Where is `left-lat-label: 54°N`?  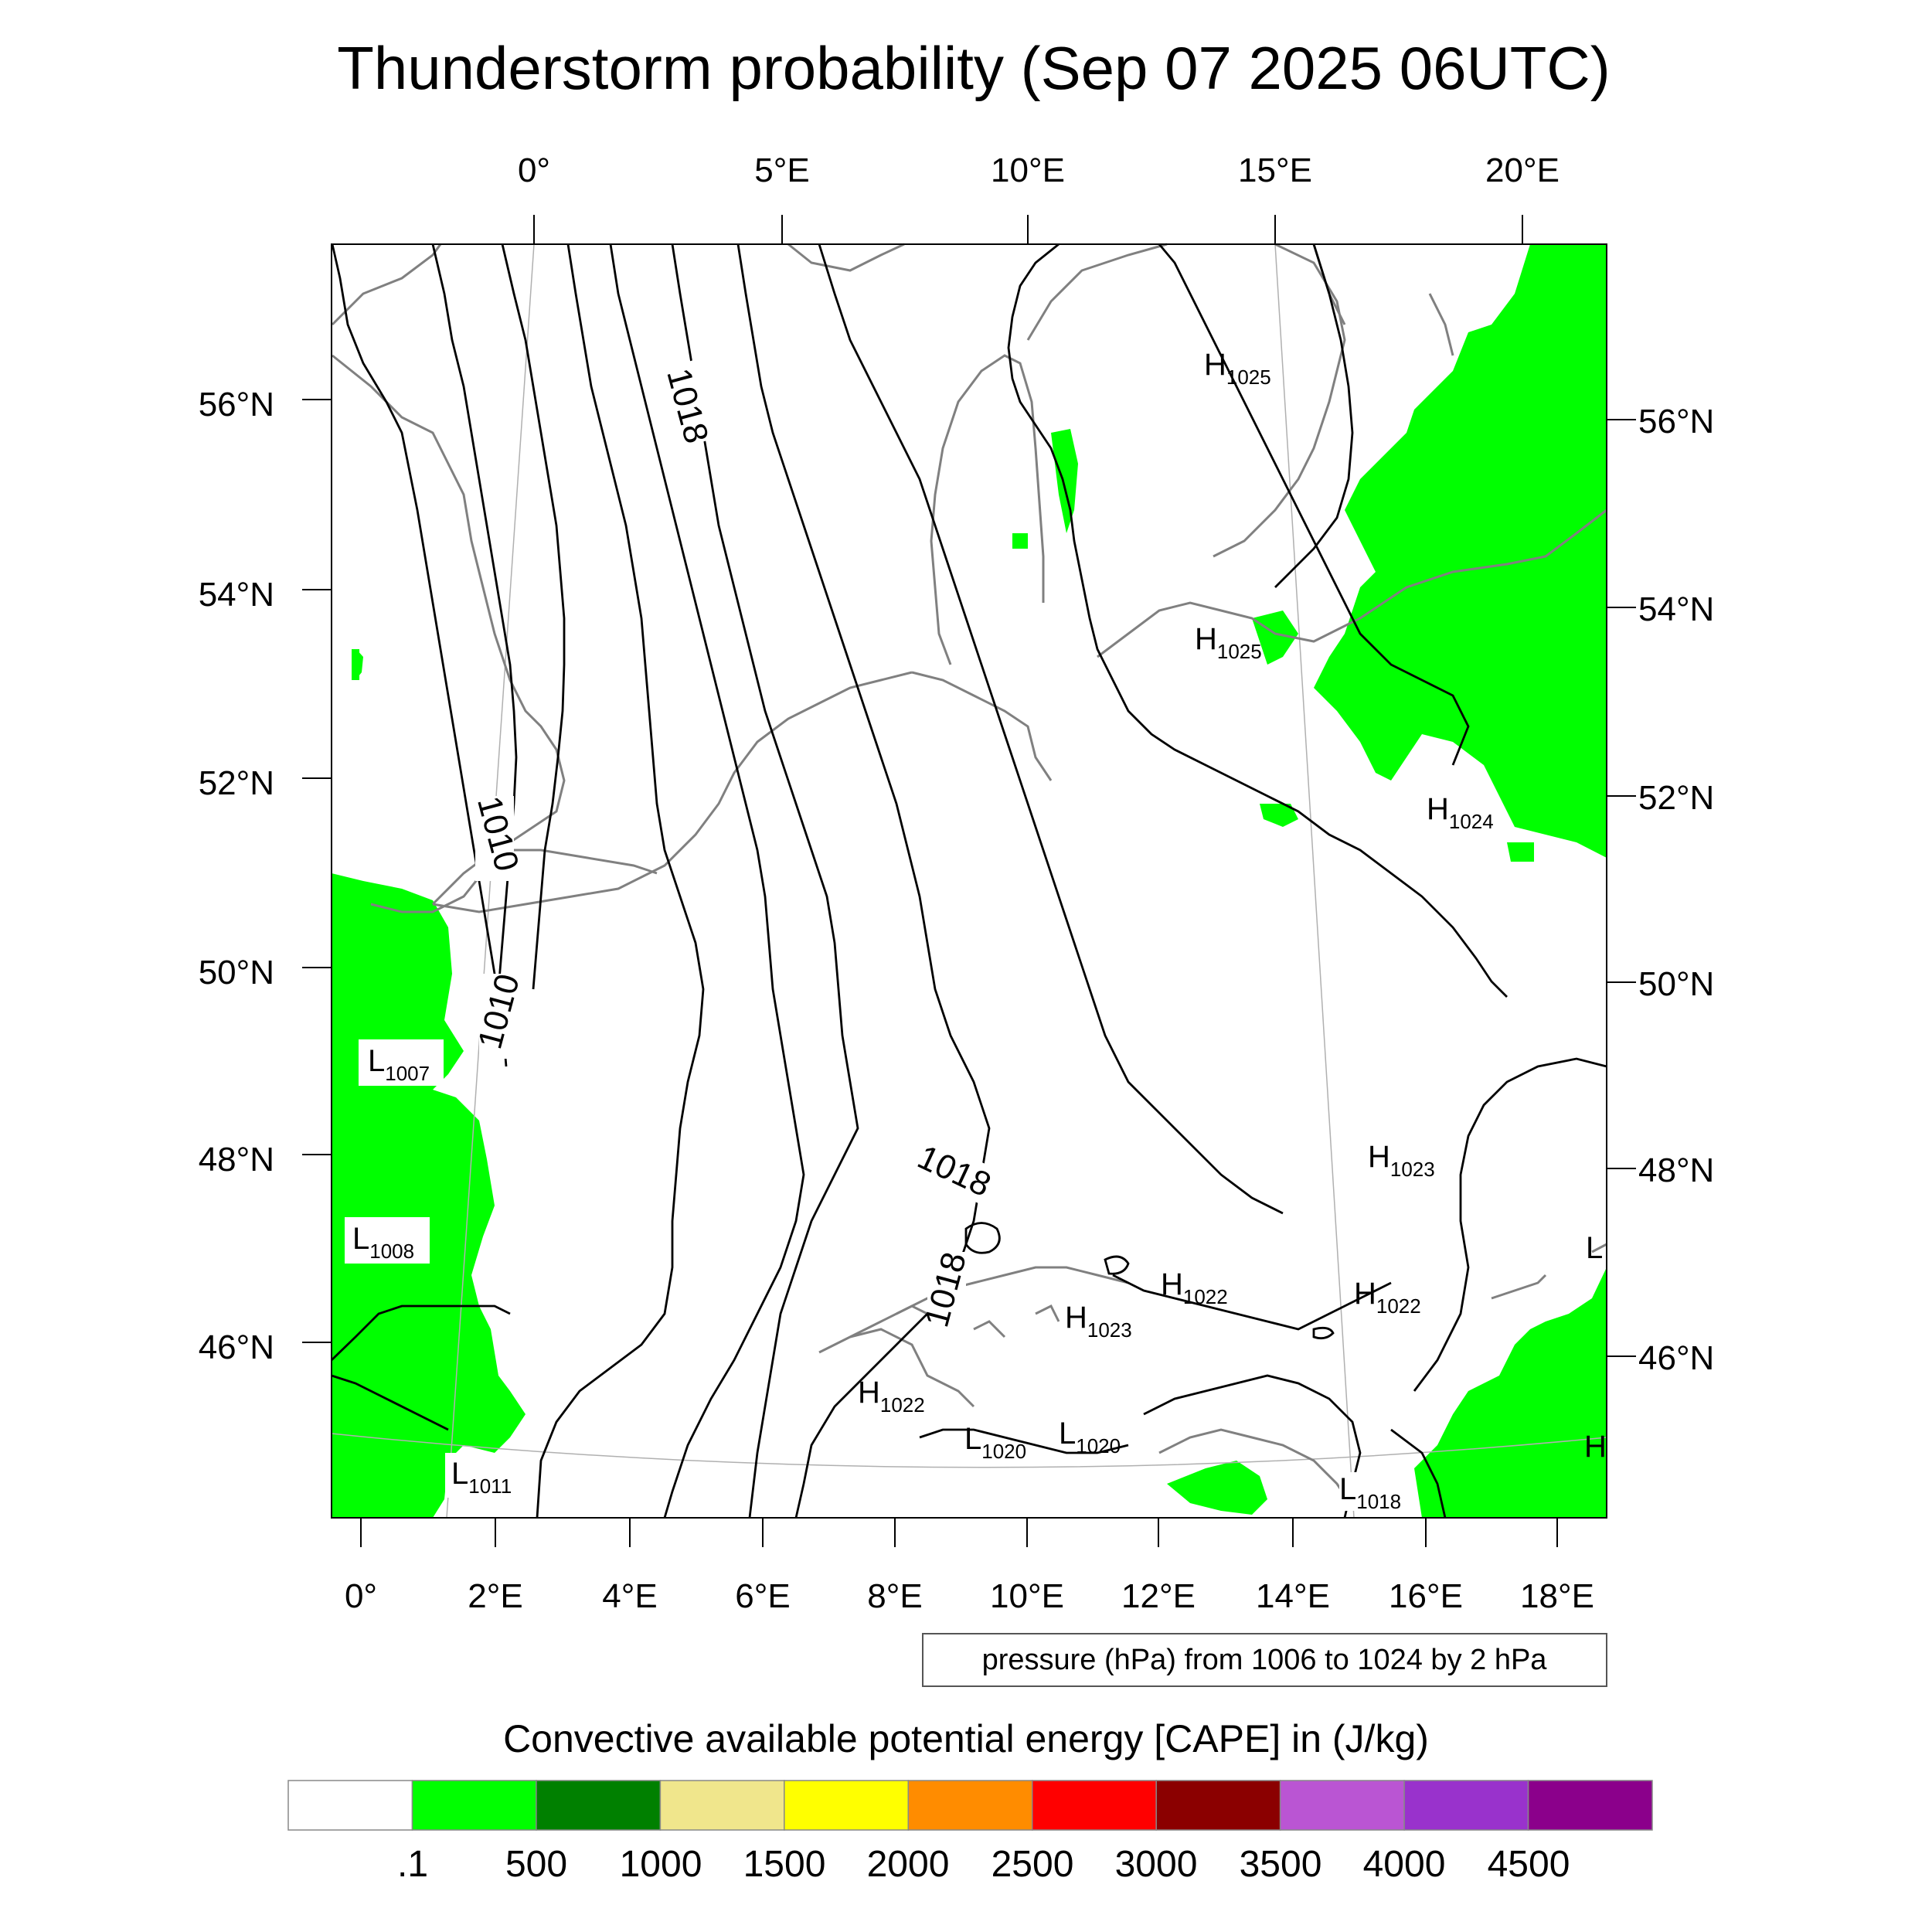 left-lat-label: 54°N is located at coordinates (237, 595).